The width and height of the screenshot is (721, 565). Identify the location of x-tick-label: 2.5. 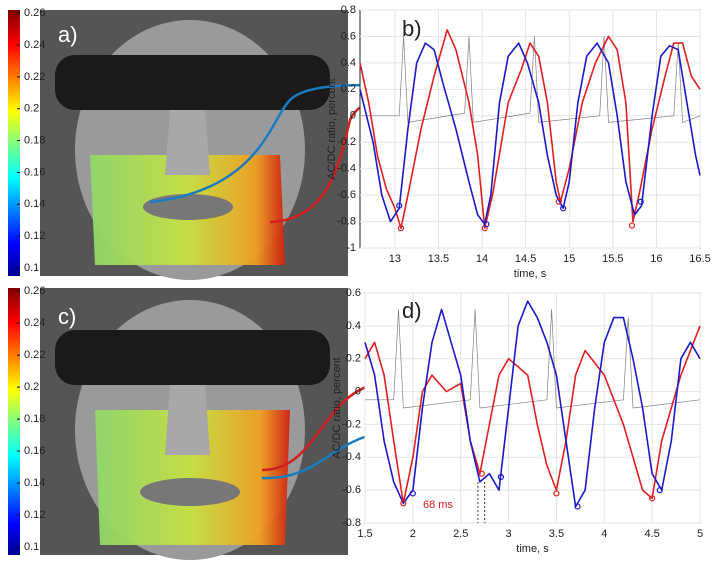
(460, 534).